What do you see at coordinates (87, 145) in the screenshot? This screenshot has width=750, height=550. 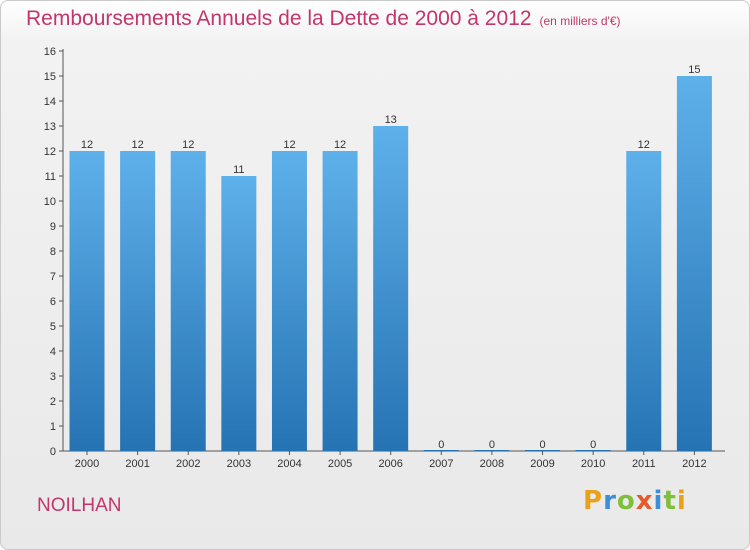 I see `data-label-2000: 12` at bounding box center [87, 145].